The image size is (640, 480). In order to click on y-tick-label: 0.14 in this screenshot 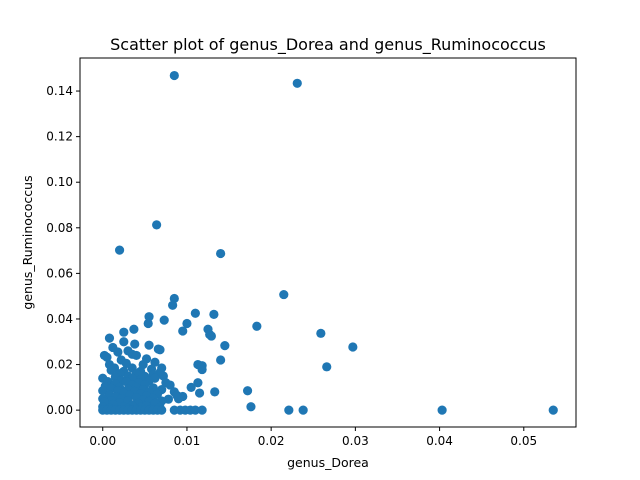, I will do `click(59, 91)`.